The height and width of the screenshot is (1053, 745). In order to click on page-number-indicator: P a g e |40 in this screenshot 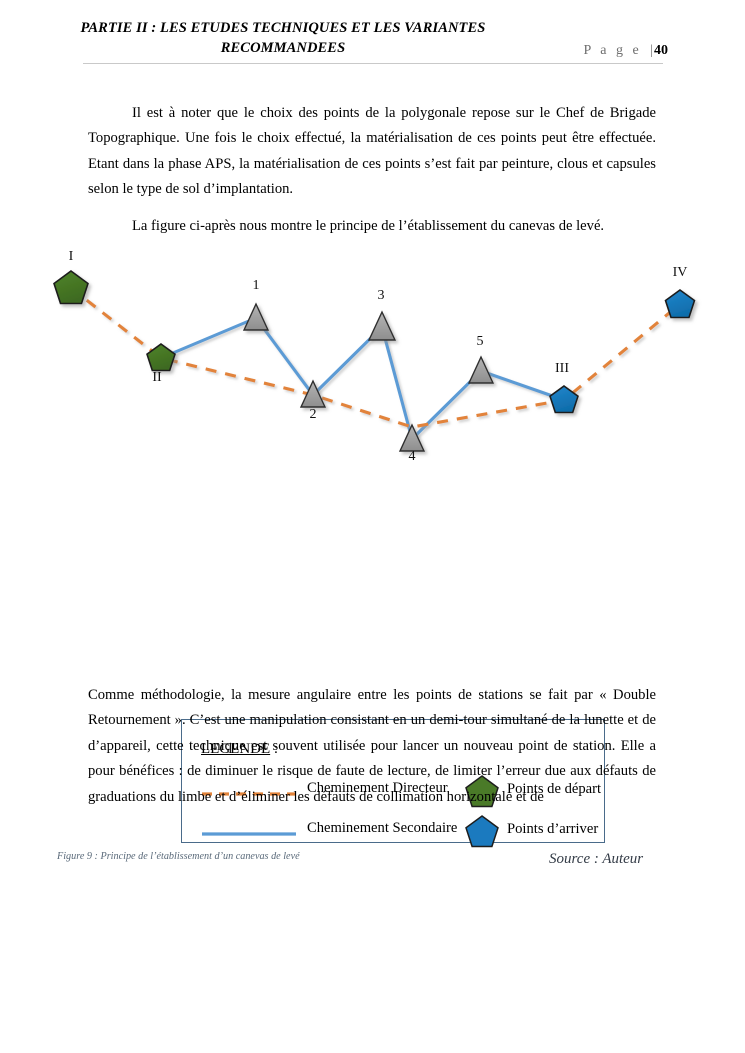, I will do `click(625, 51)`.